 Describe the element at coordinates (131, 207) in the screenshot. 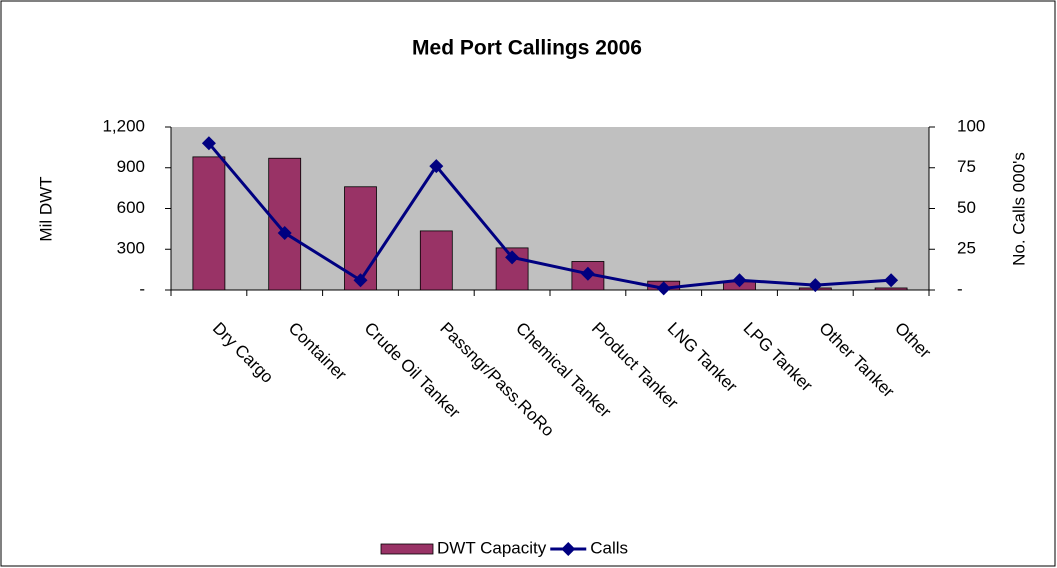

I see `y-tick-label: 600` at that location.